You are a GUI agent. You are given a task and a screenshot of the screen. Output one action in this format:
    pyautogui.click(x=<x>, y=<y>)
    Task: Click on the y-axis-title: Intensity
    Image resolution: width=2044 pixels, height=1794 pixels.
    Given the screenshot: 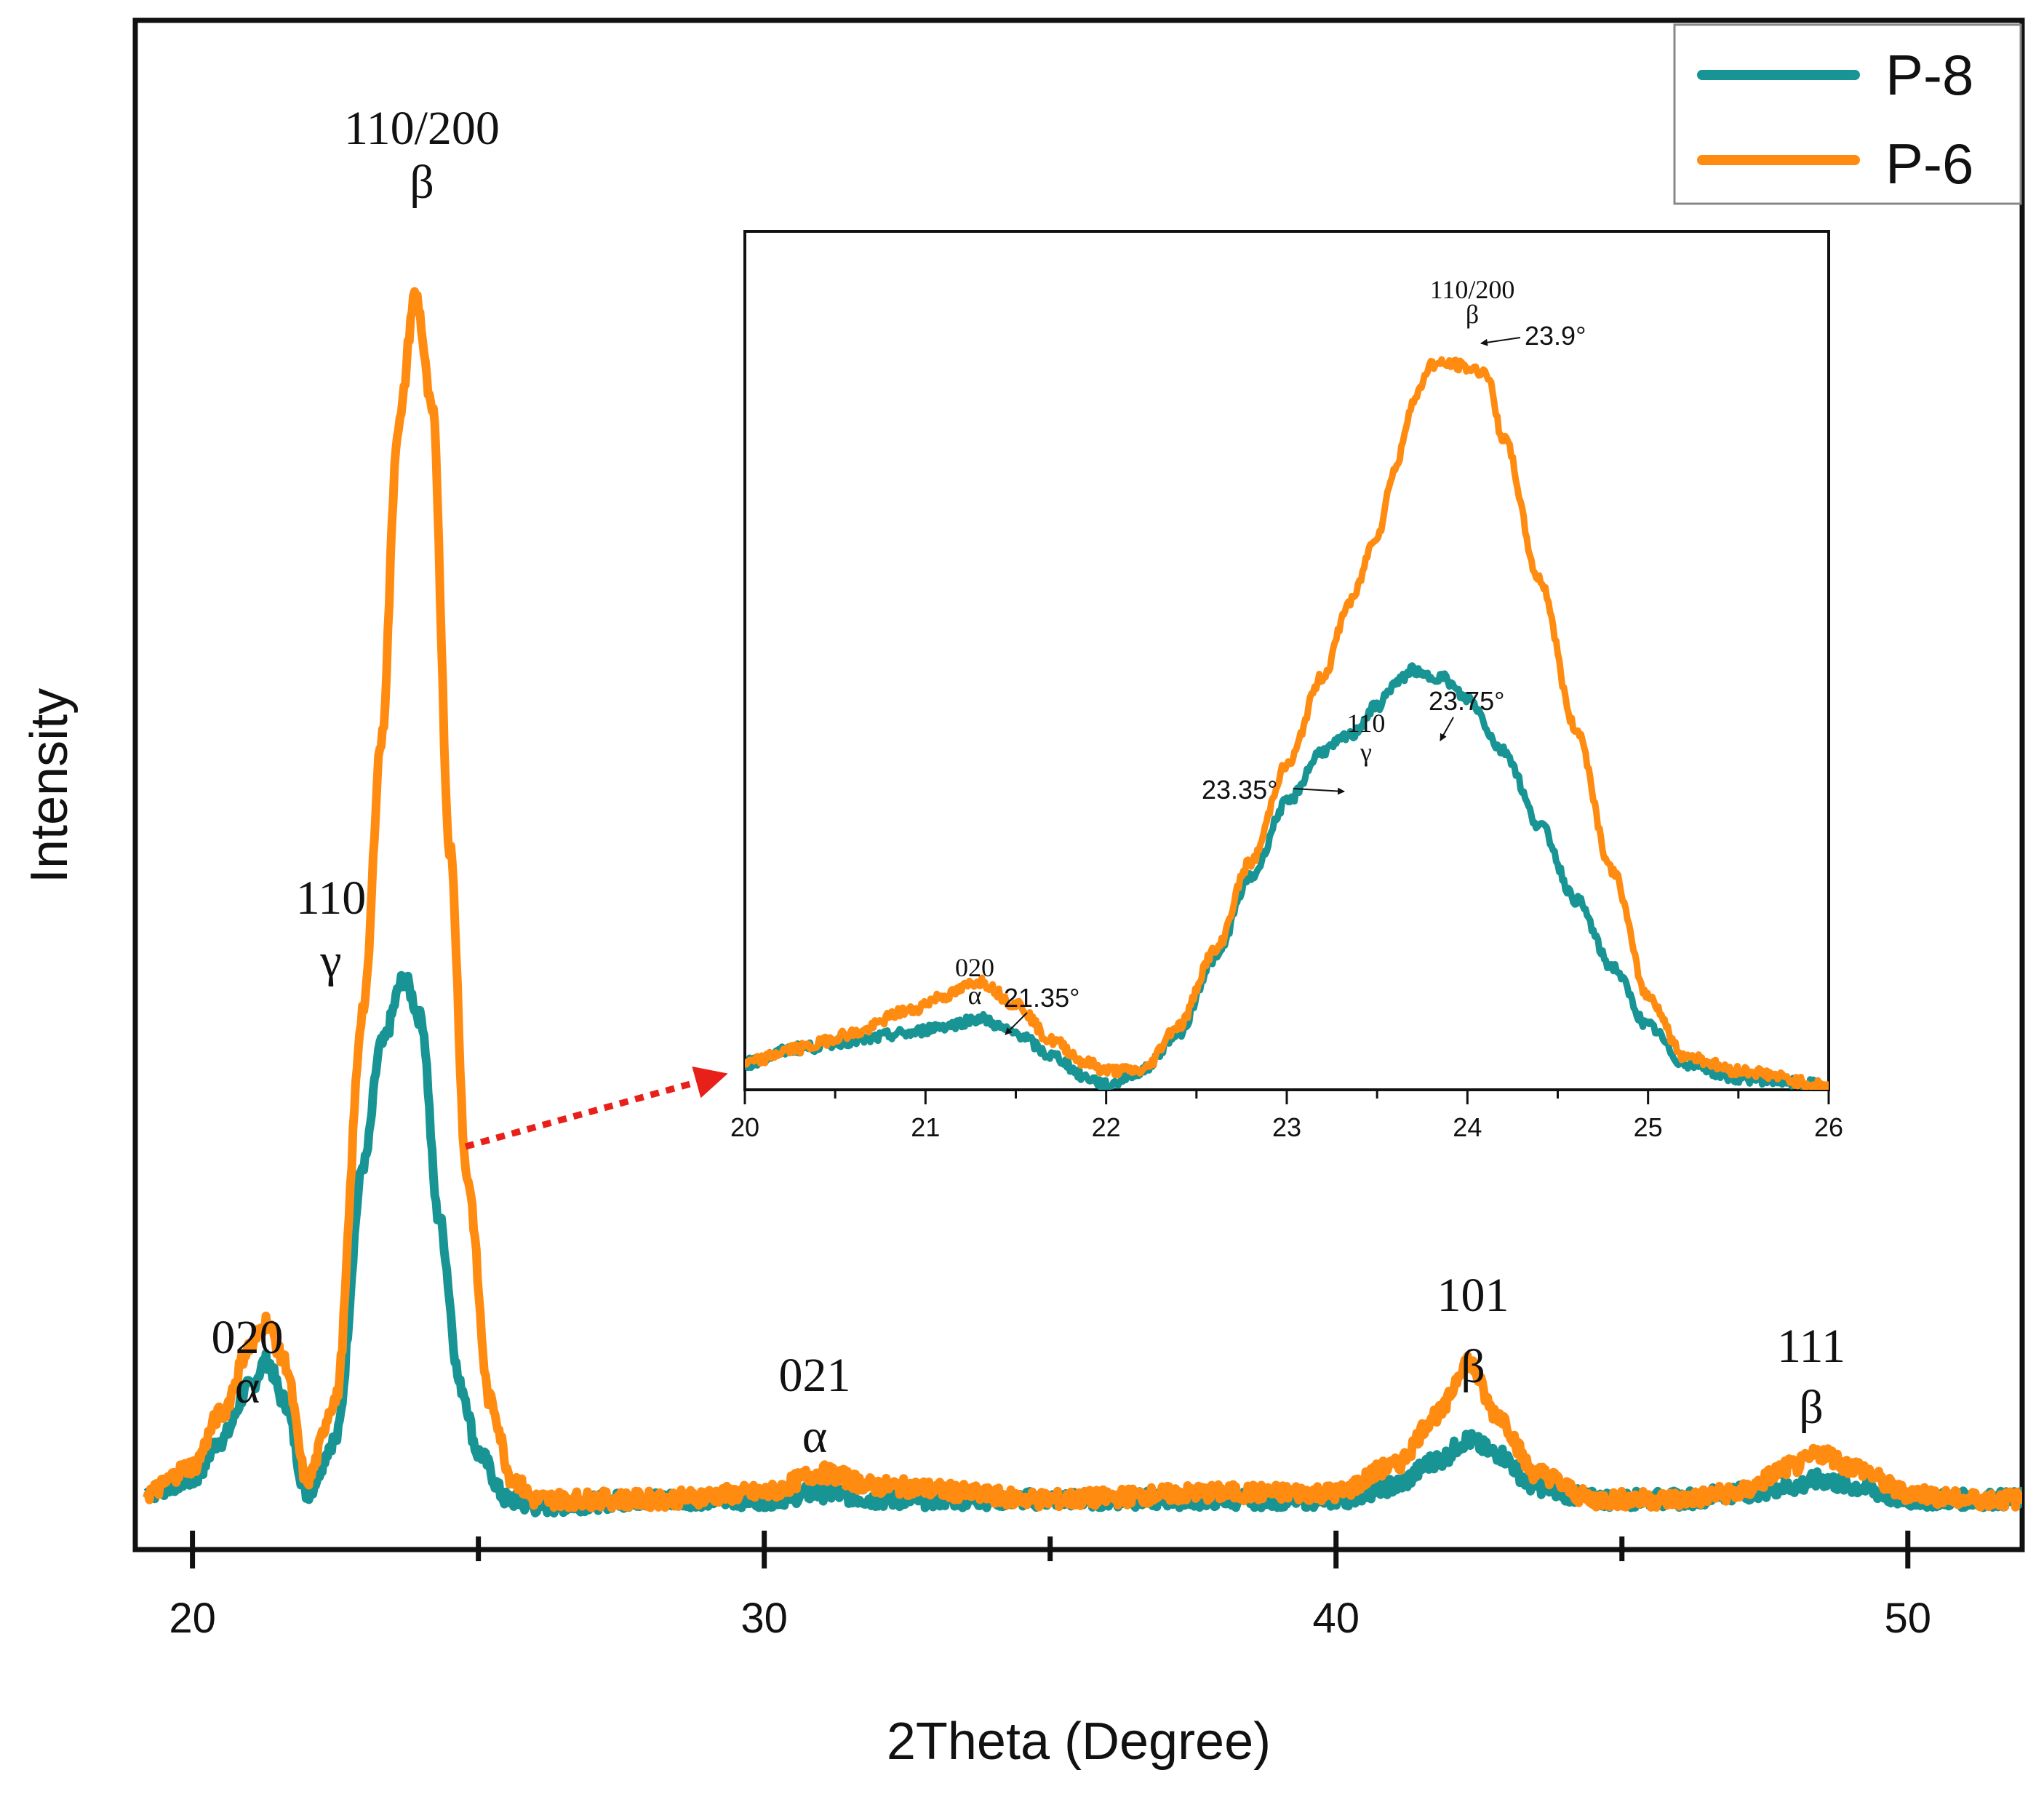 What is the action you would take?
    pyautogui.click(x=49, y=786)
    